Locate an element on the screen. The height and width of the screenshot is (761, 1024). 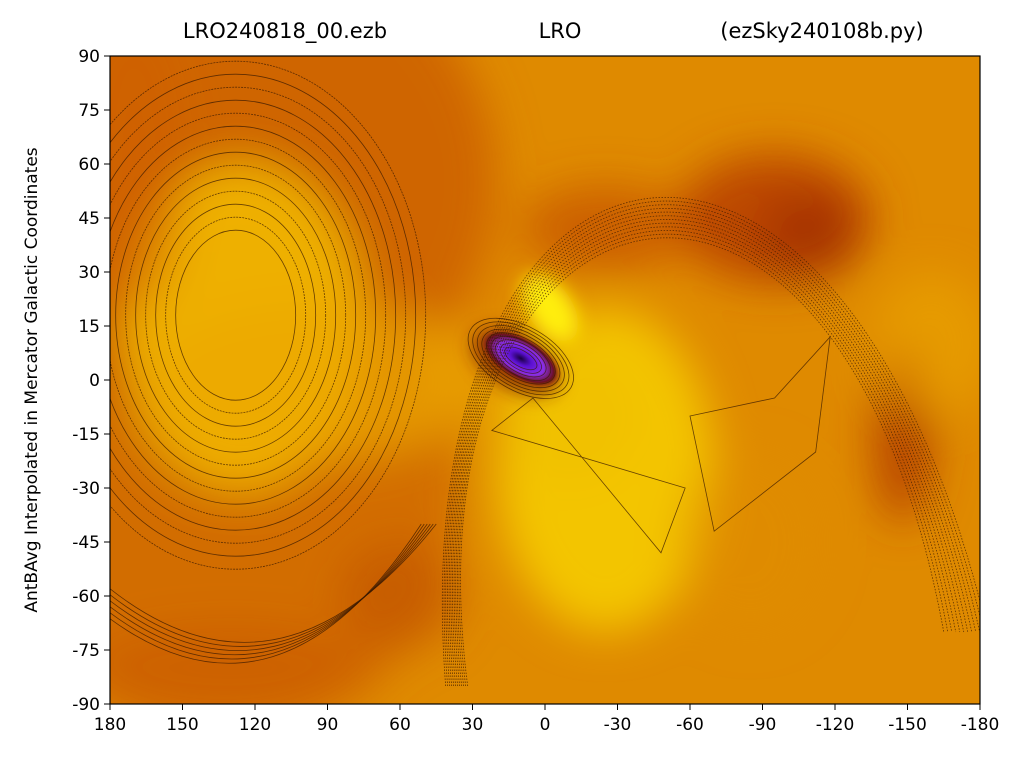
x-tick-label: -150 is located at coordinates (907, 725).